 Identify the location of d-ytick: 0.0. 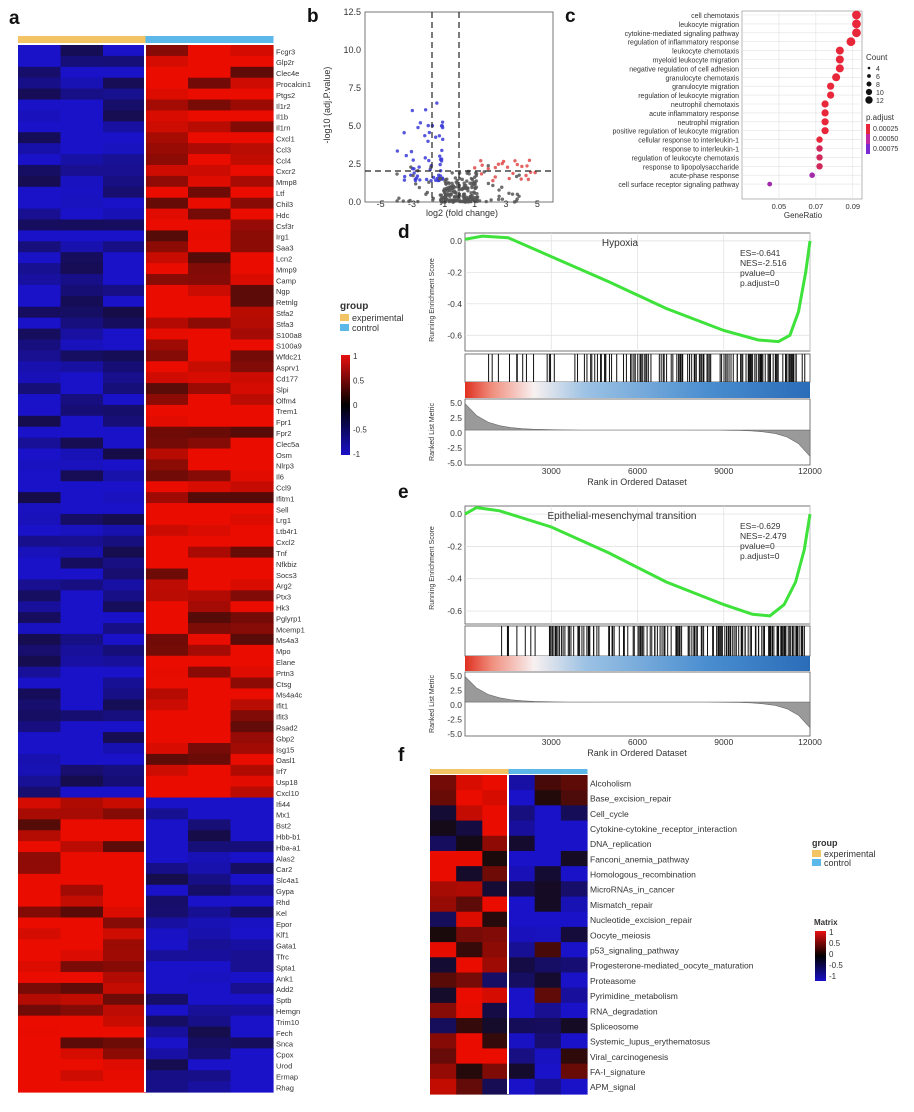
(456, 241).